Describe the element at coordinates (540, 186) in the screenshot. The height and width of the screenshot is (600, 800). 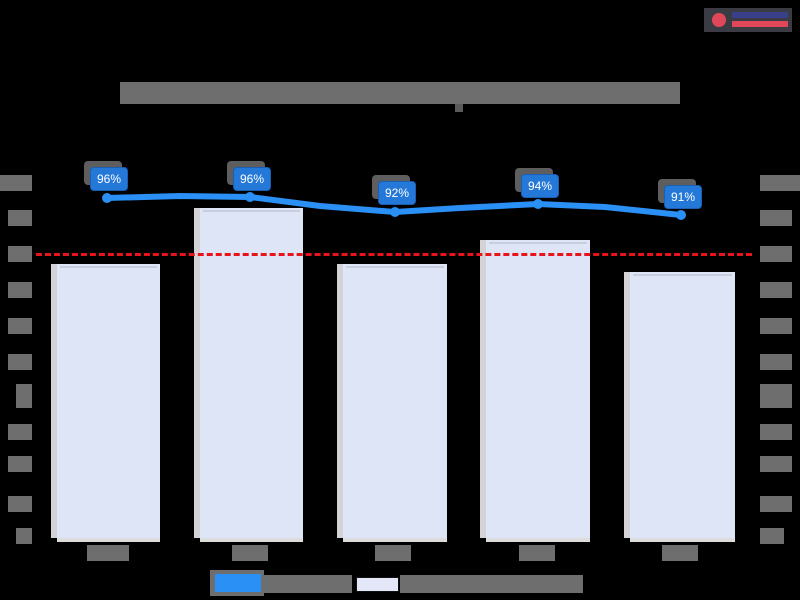
I see `data-label-4: 94%` at that location.